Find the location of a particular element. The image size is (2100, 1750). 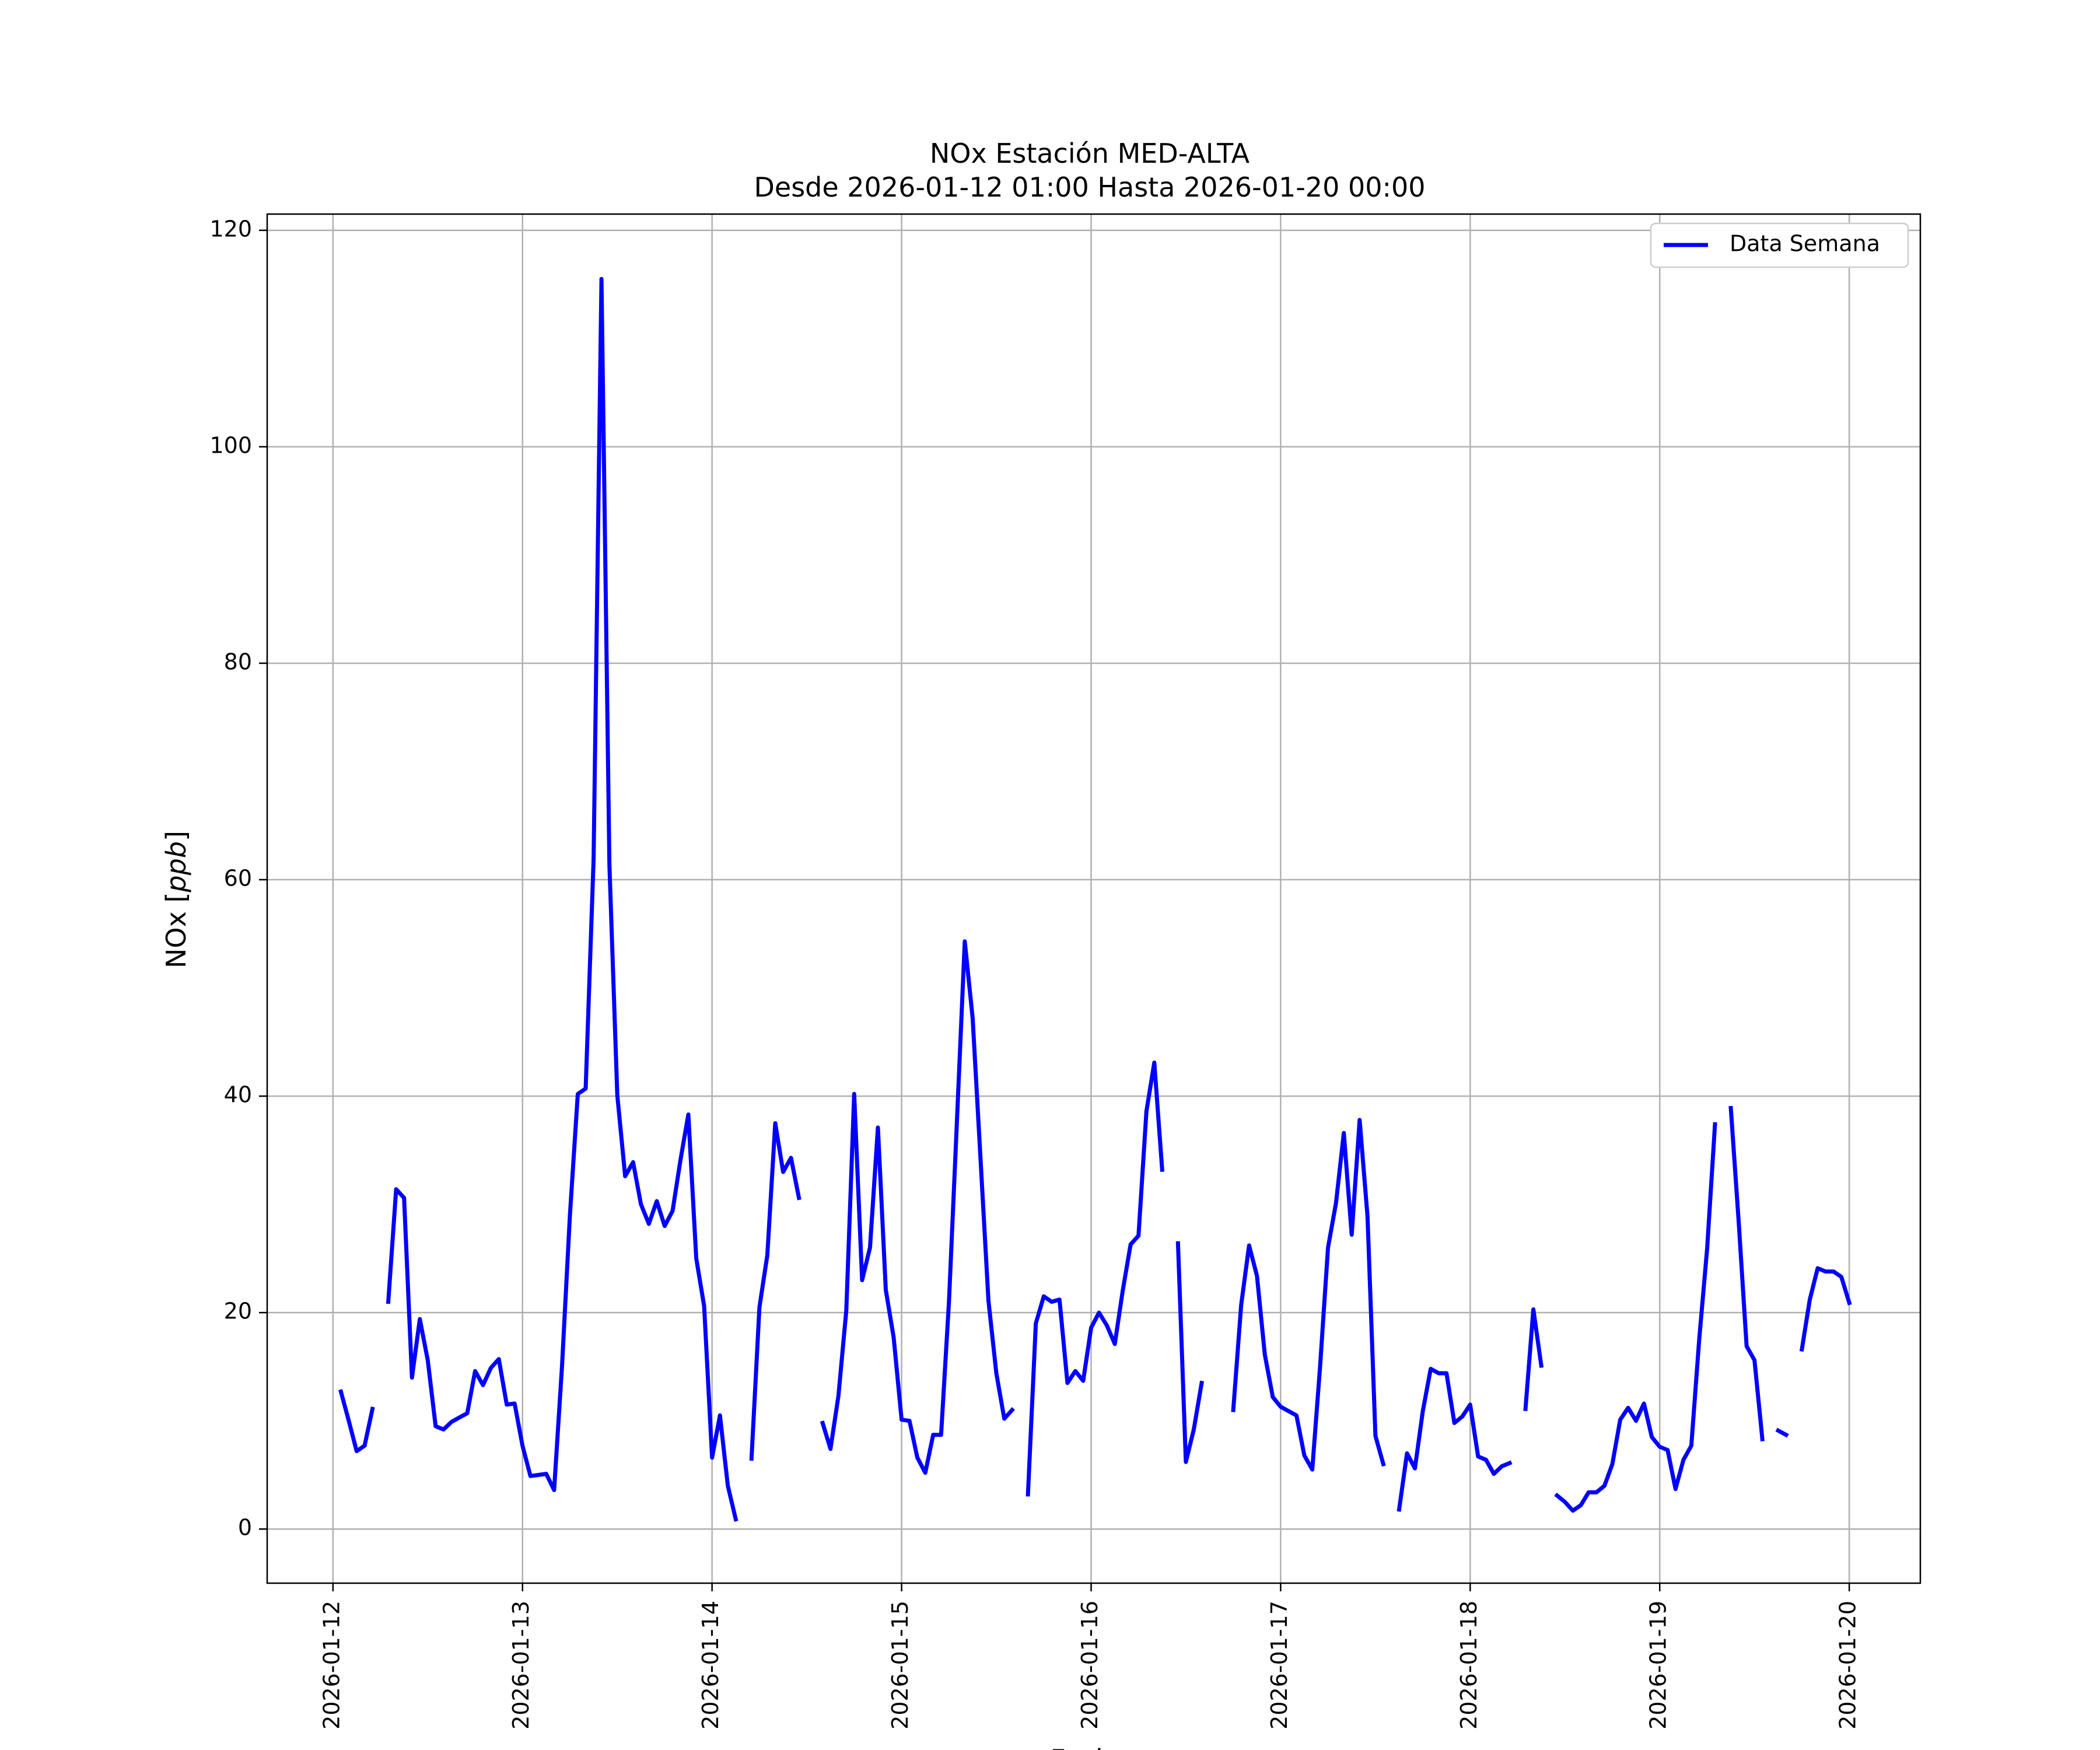

legend: Data Semana is located at coordinates (1779, 245).